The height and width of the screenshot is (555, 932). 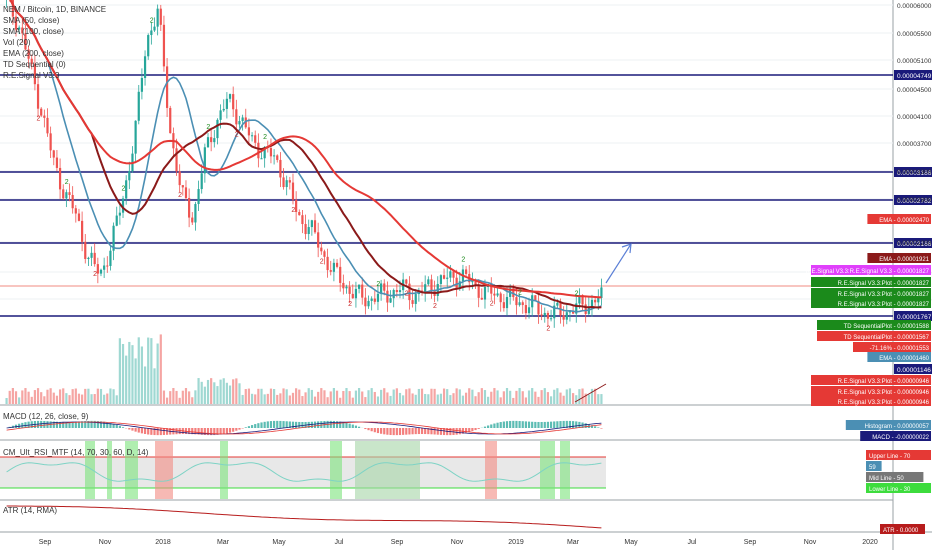 What do you see at coordinates (105, 542) in the screenshot?
I see `x-tick-label: Nov` at bounding box center [105, 542].